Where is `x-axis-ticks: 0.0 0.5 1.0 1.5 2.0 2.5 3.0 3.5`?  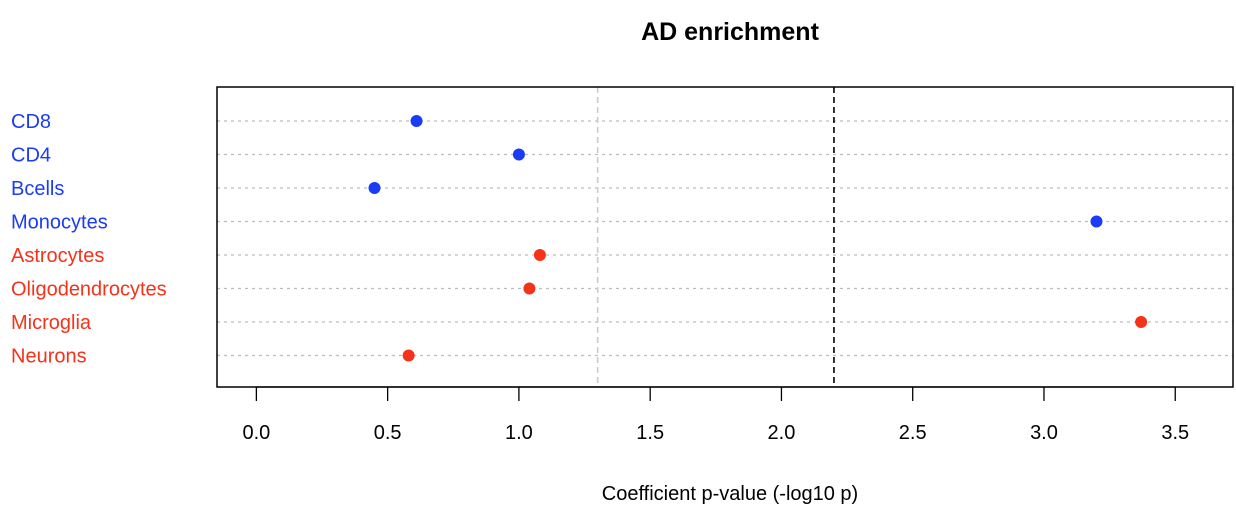
x-axis-ticks: 0.0 0.5 1.0 1.5 2.0 2.5 3.0 3.5 is located at coordinates (715, 415).